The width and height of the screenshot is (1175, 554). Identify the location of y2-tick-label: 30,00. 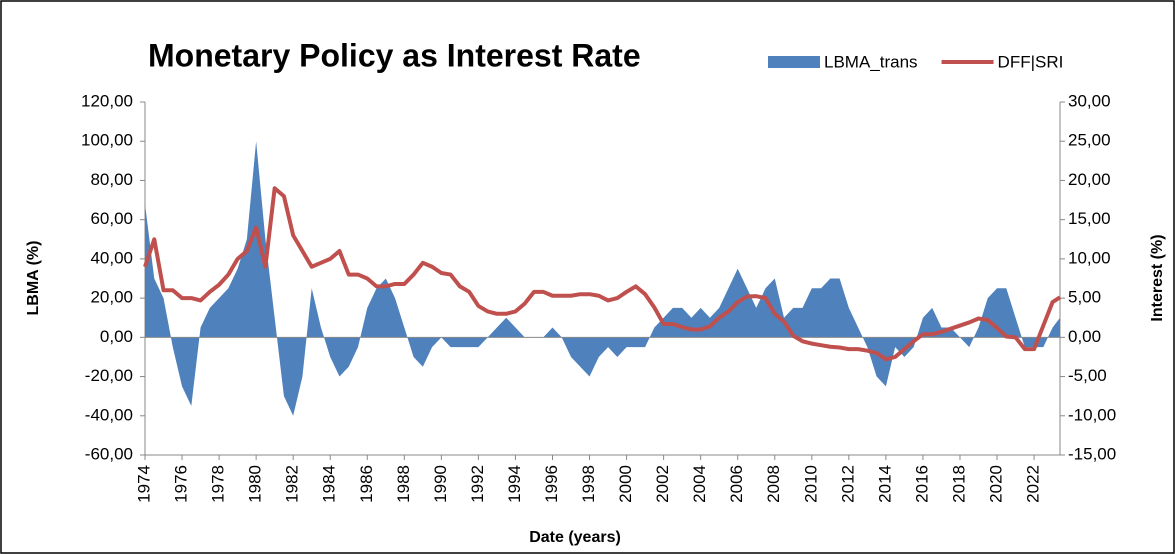
(1089, 100).